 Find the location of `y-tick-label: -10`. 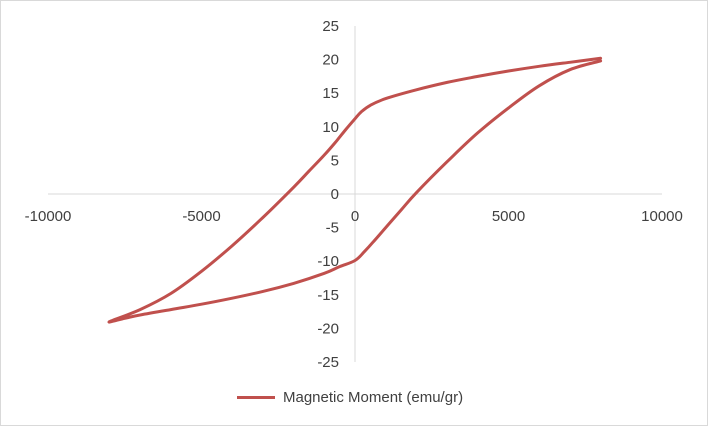

y-tick-label: -10 is located at coordinates (328, 261).